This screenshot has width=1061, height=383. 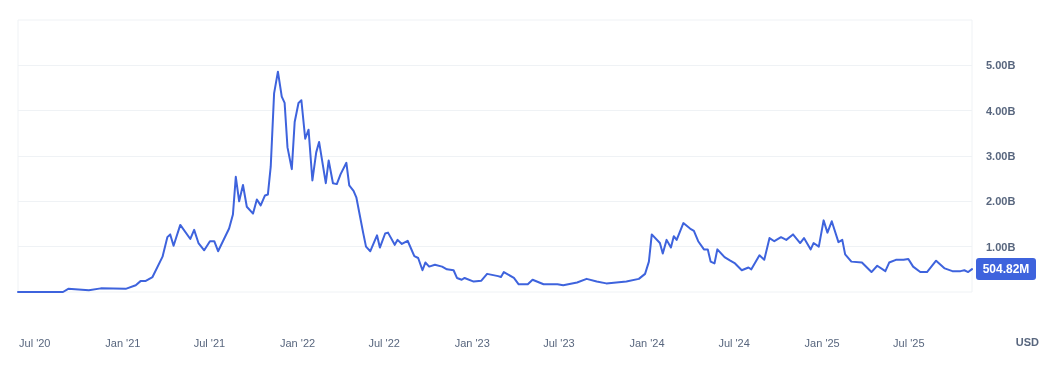 I want to click on y-tick-label: 2.00B, so click(x=1001, y=201).